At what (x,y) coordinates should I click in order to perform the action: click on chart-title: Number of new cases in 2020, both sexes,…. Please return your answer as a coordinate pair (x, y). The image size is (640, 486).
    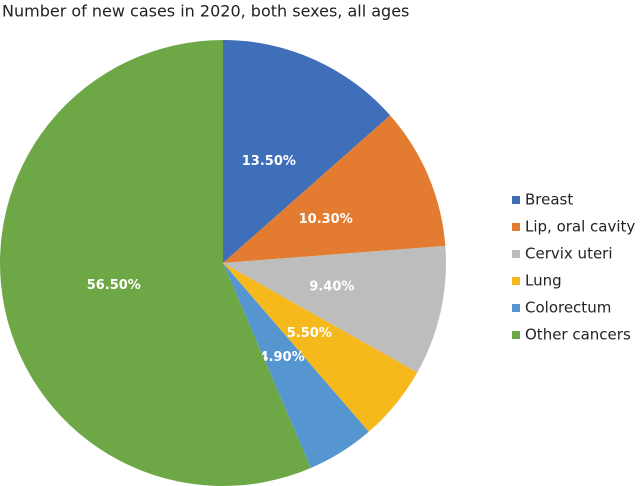
    Looking at the image, I should click on (205, 11).